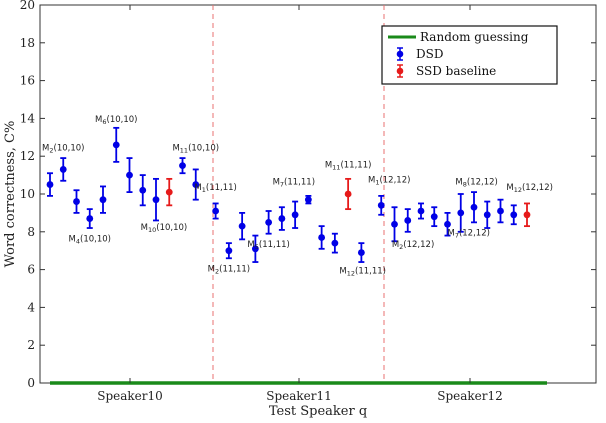 The image size is (606, 423). Describe the element at coordinates (456, 71) in the screenshot. I see `legend-ssd-label: SSD baseline` at that location.